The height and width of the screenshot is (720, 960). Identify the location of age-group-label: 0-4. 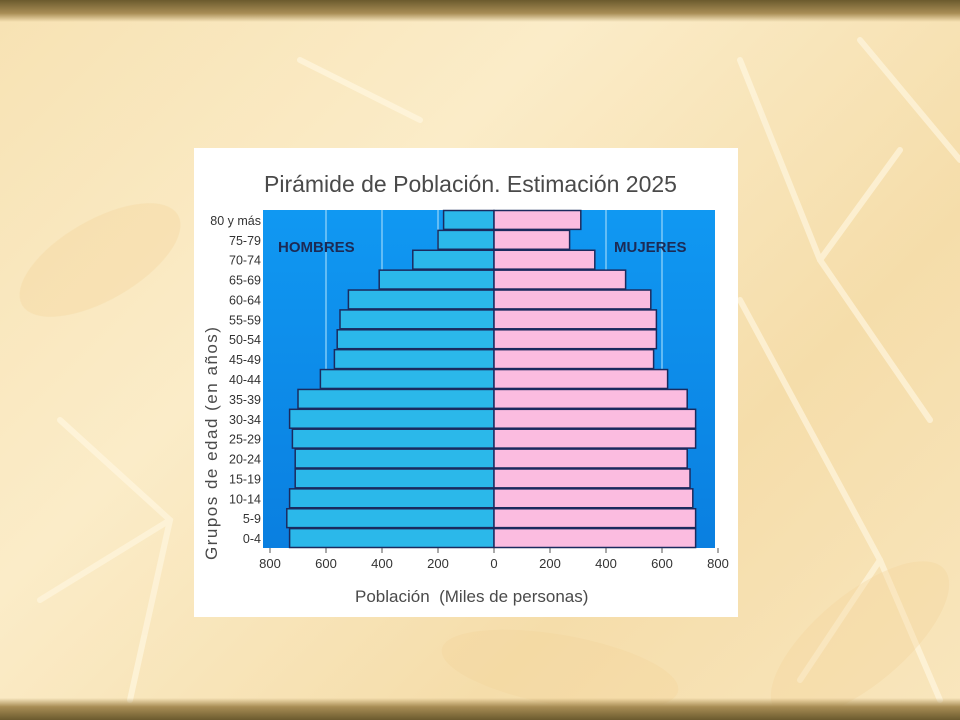
(252, 539).